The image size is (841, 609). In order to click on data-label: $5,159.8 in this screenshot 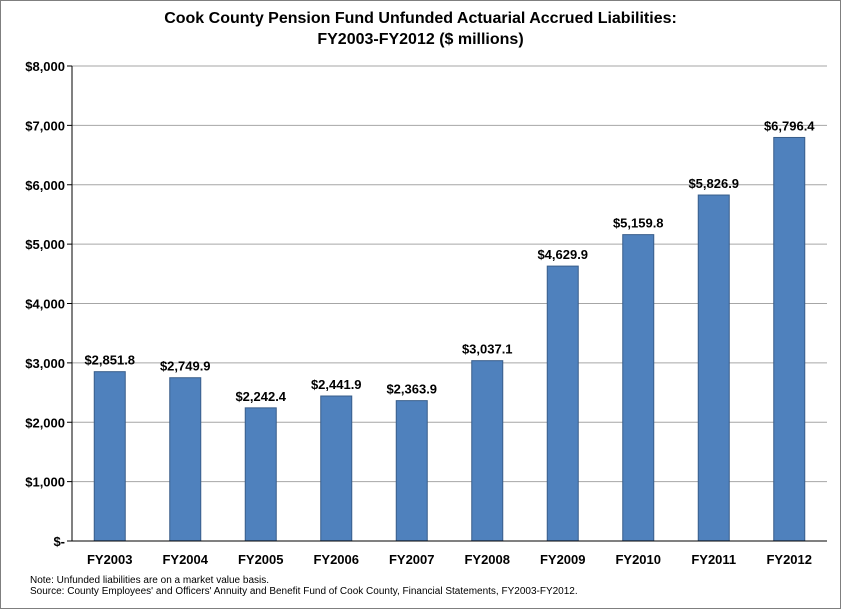, I will do `click(638, 223)`.